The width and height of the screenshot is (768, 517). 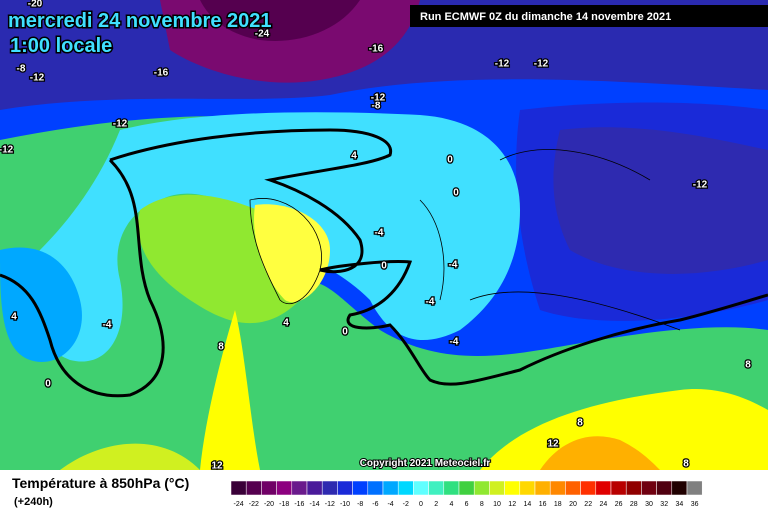 I want to click on colorbar-tick-label: 32, so click(x=664, y=504).